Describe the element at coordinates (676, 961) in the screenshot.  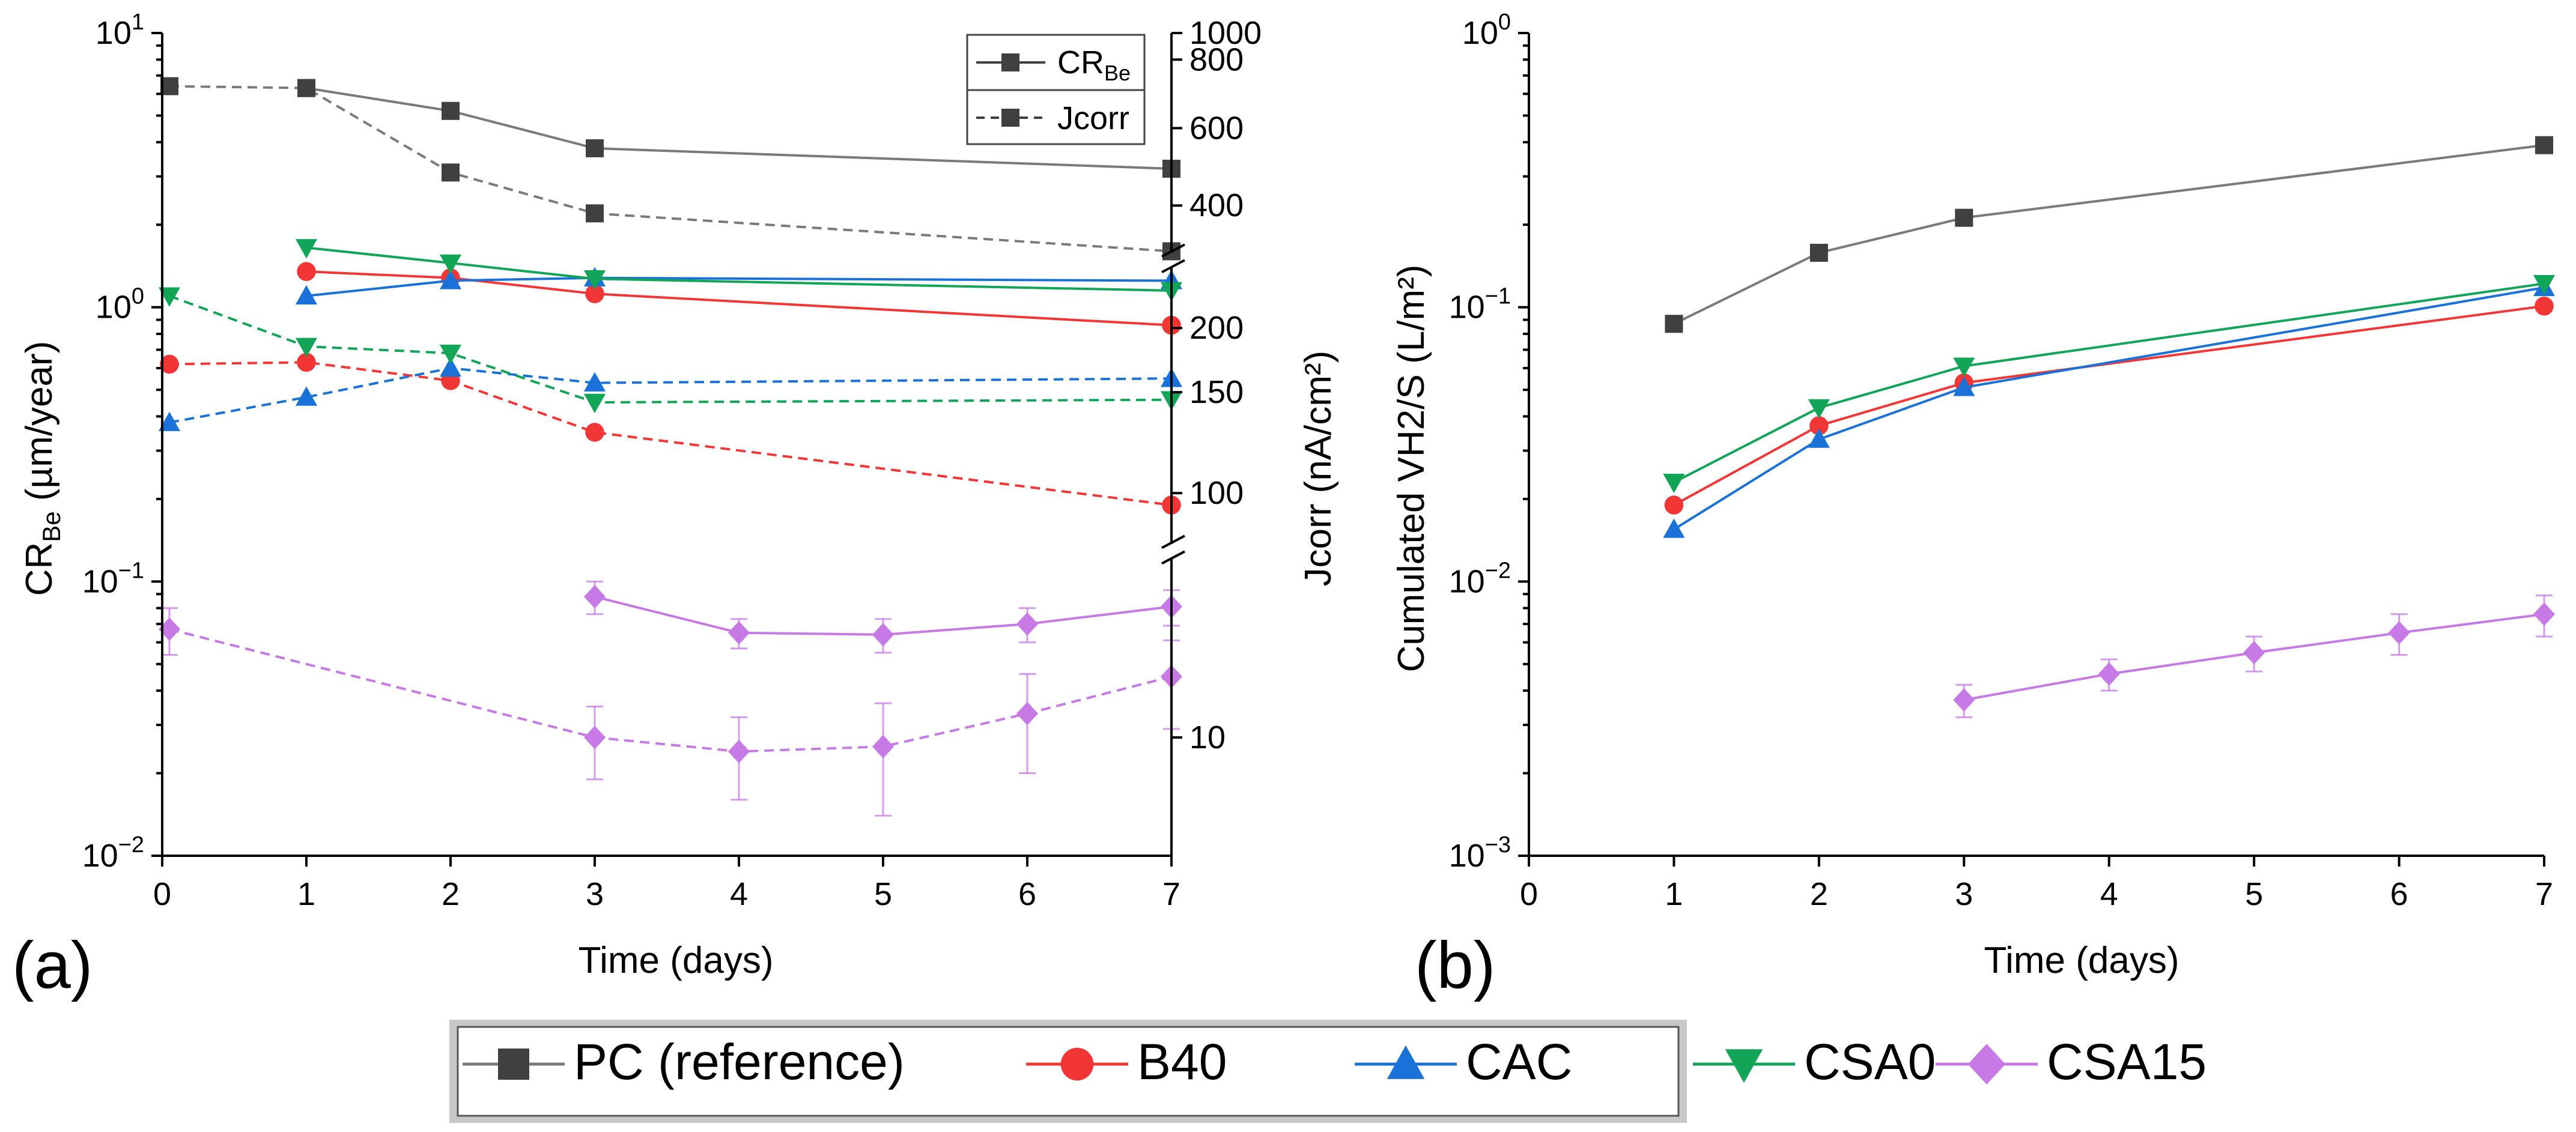
I see `panel-a-x-axis-label: Time (days)` at that location.